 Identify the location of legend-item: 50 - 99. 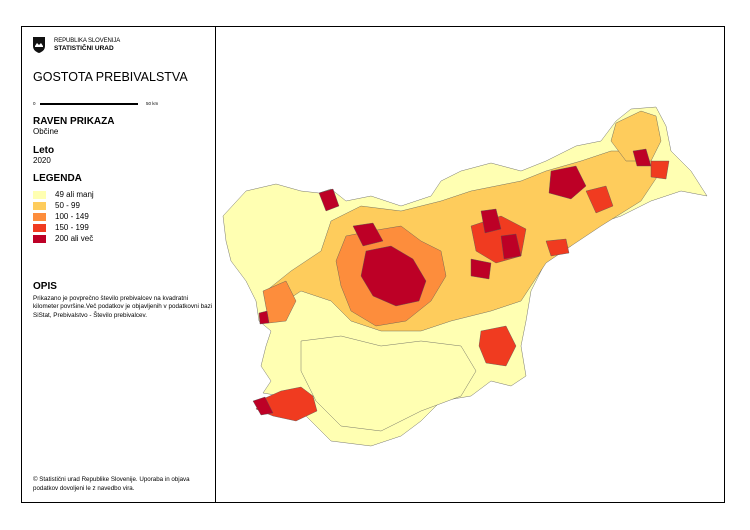
(63, 205).